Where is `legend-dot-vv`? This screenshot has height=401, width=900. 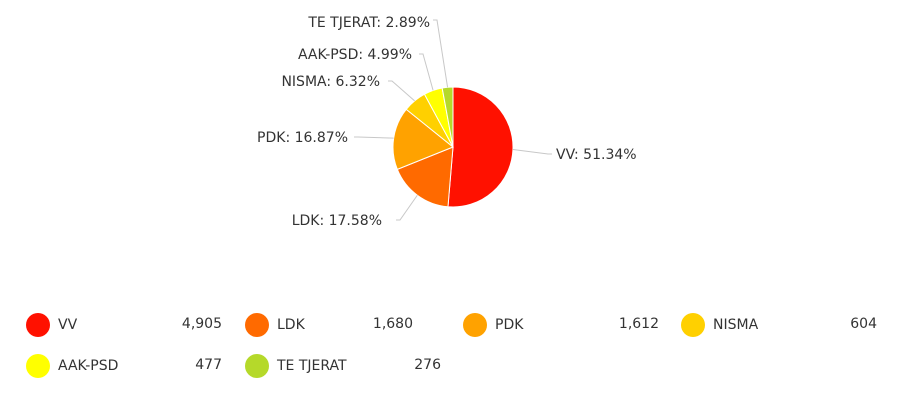
legend-dot-vv is located at coordinates (38, 325).